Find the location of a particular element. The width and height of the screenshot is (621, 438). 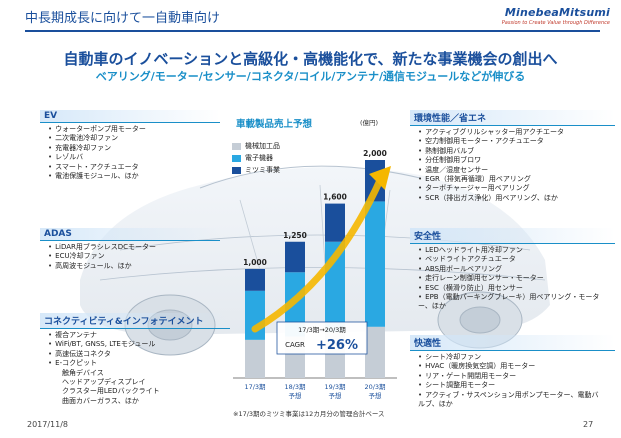

list-item: 二次電池冷却ファン is located at coordinates (134, 138).